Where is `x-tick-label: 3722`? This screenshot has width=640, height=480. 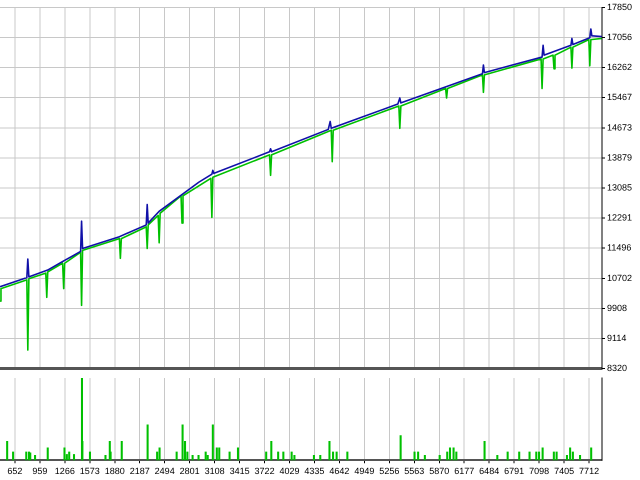 x-tick-label: 3722 is located at coordinates (264, 471).